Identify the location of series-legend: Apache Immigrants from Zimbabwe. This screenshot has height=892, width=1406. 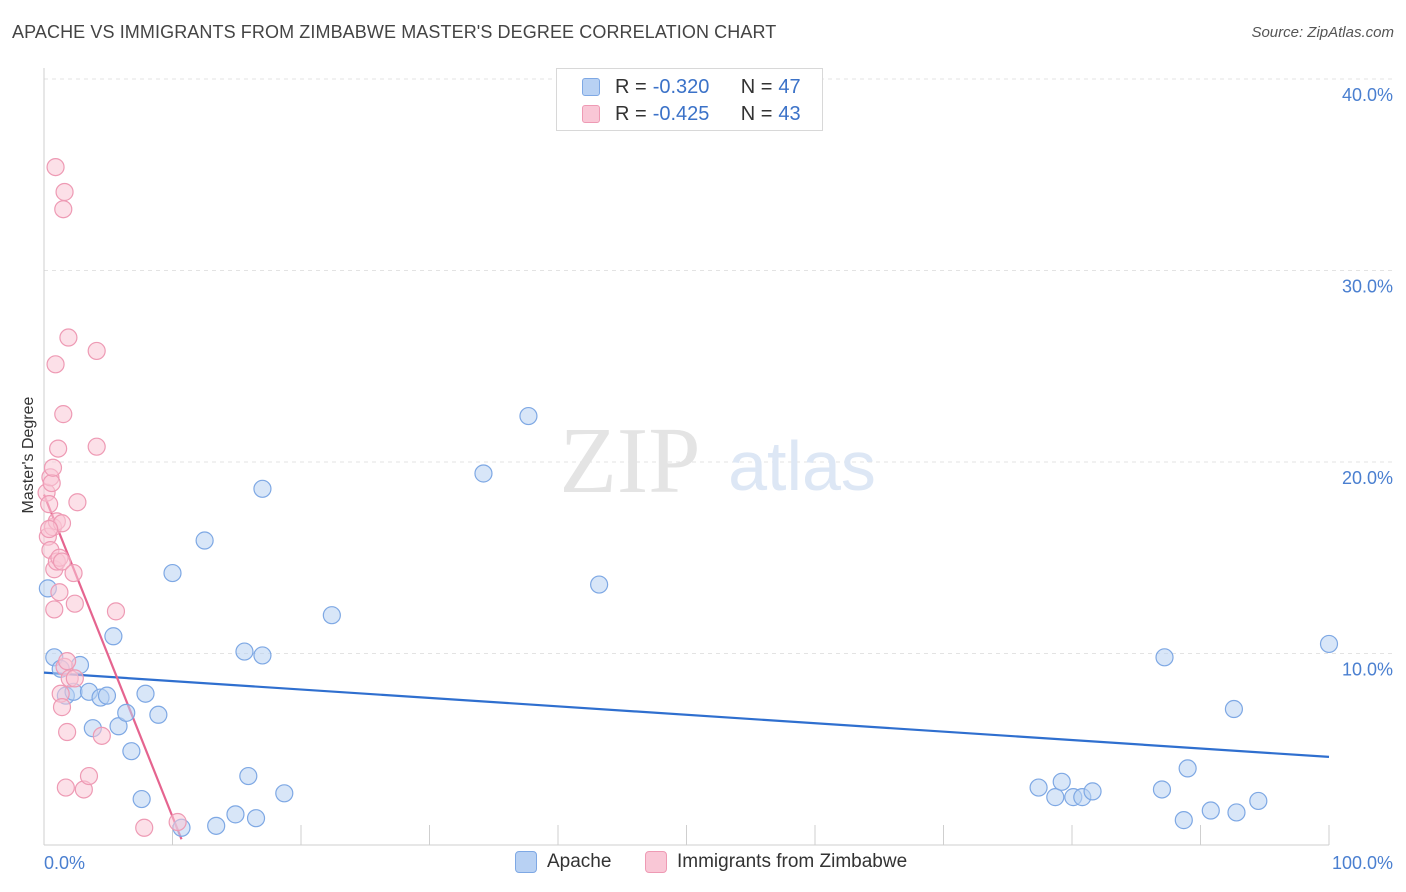
(703, 864).